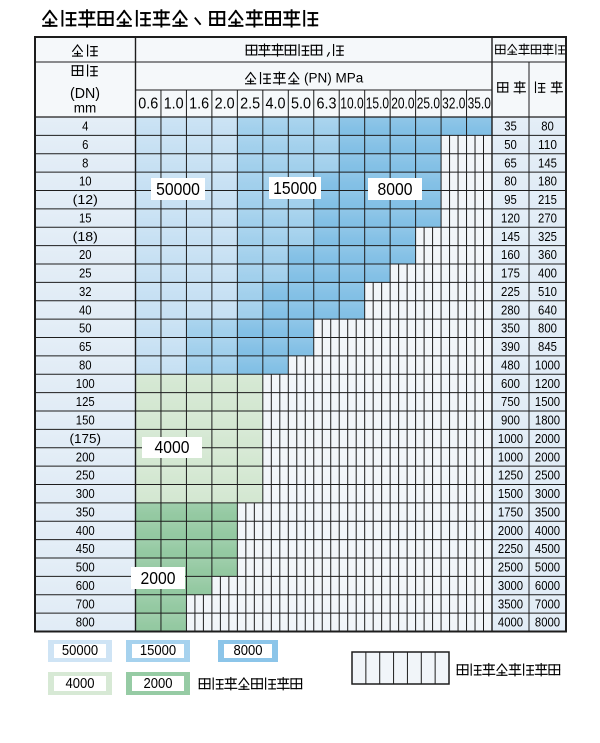 The image size is (600, 743). What do you see at coordinates (276, 104) in the screenshot?
I see `svg-text: 4.0` at bounding box center [276, 104].